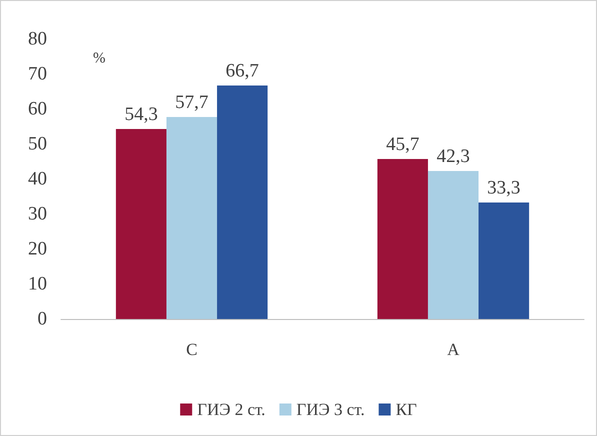 This screenshot has width=597, height=436. What do you see at coordinates (37, 284) in the screenshot?
I see `y-tick-label: 10` at bounding box center [37, 284].